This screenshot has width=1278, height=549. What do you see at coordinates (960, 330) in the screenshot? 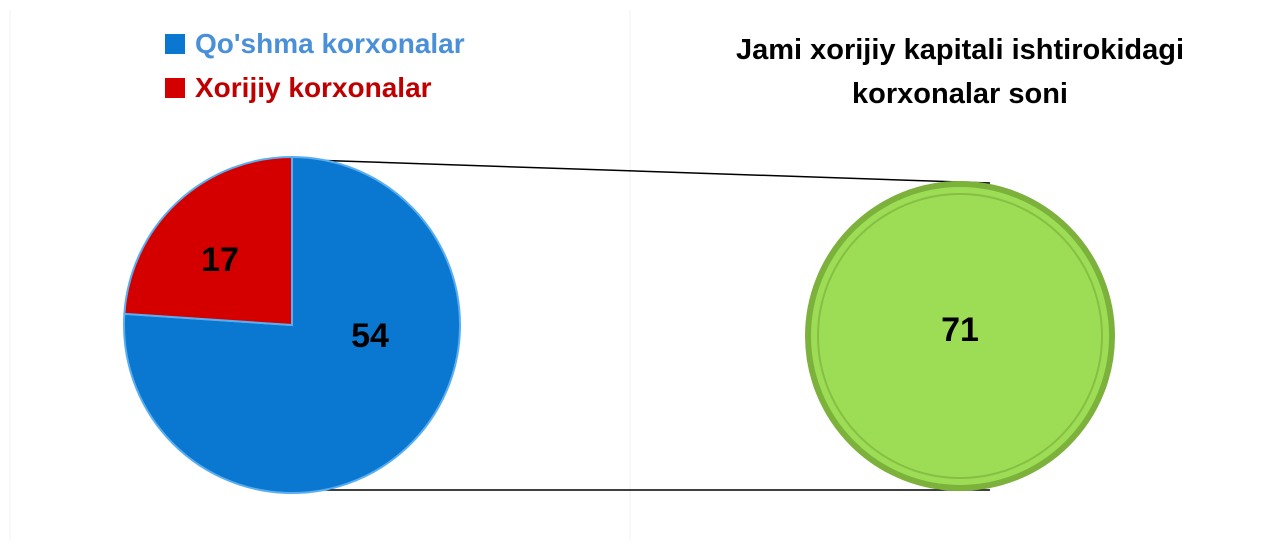
I see `data-label: 71` at bounding box center [960, 330].